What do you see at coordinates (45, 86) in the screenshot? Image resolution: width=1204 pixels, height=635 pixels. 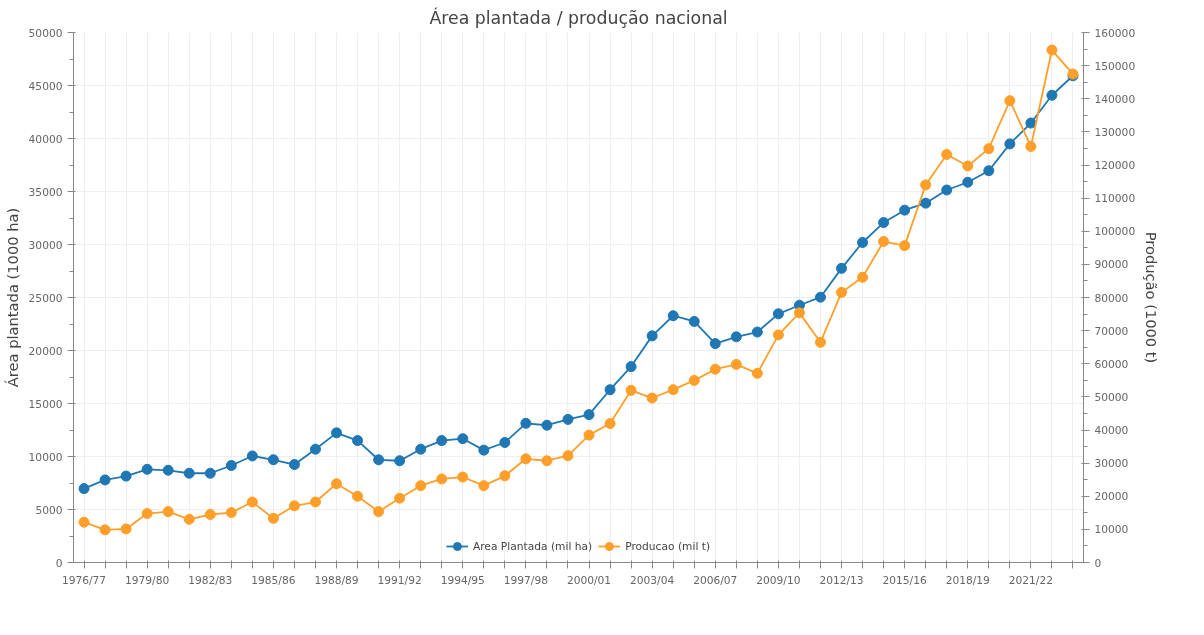 I see `y-tick-label: 45000` at bounding box center [45, 86].